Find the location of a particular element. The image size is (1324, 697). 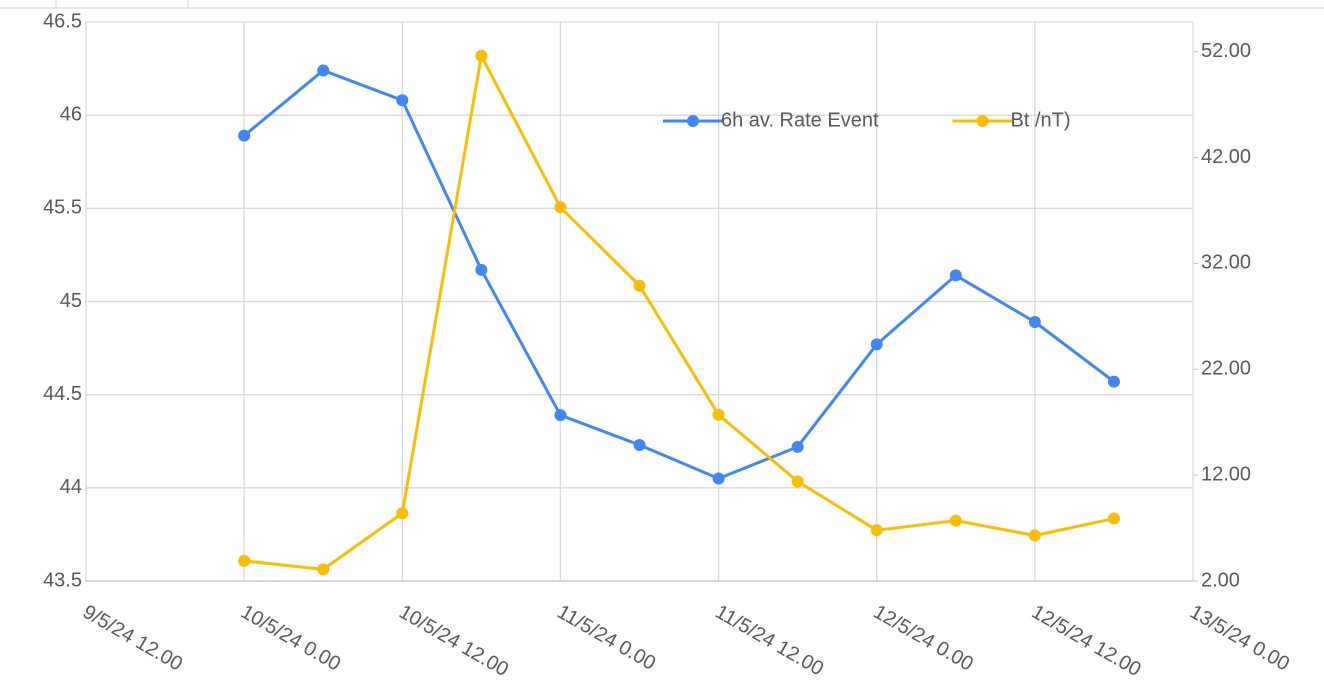

y-tick-label: 43.5 is located at coordinates (62, 580).